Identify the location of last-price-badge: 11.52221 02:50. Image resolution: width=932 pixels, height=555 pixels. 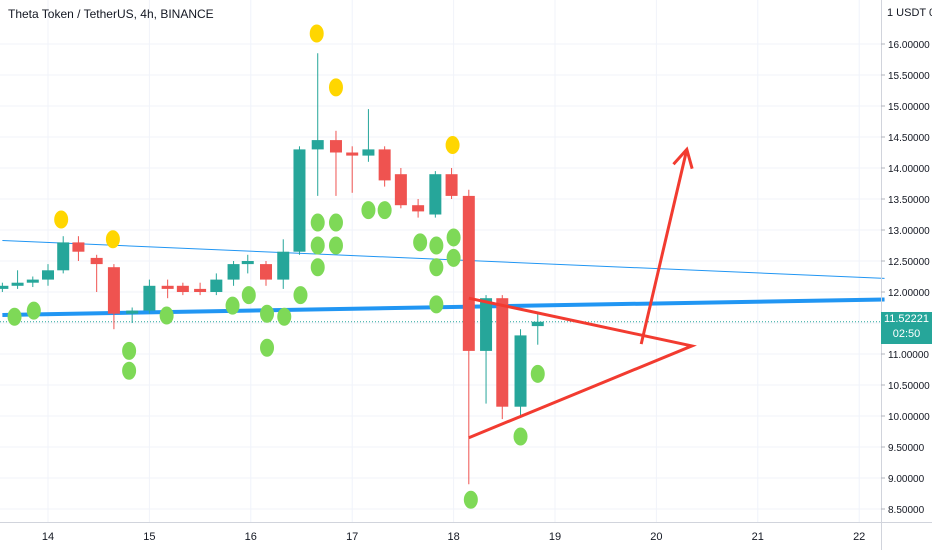
(906, 328).